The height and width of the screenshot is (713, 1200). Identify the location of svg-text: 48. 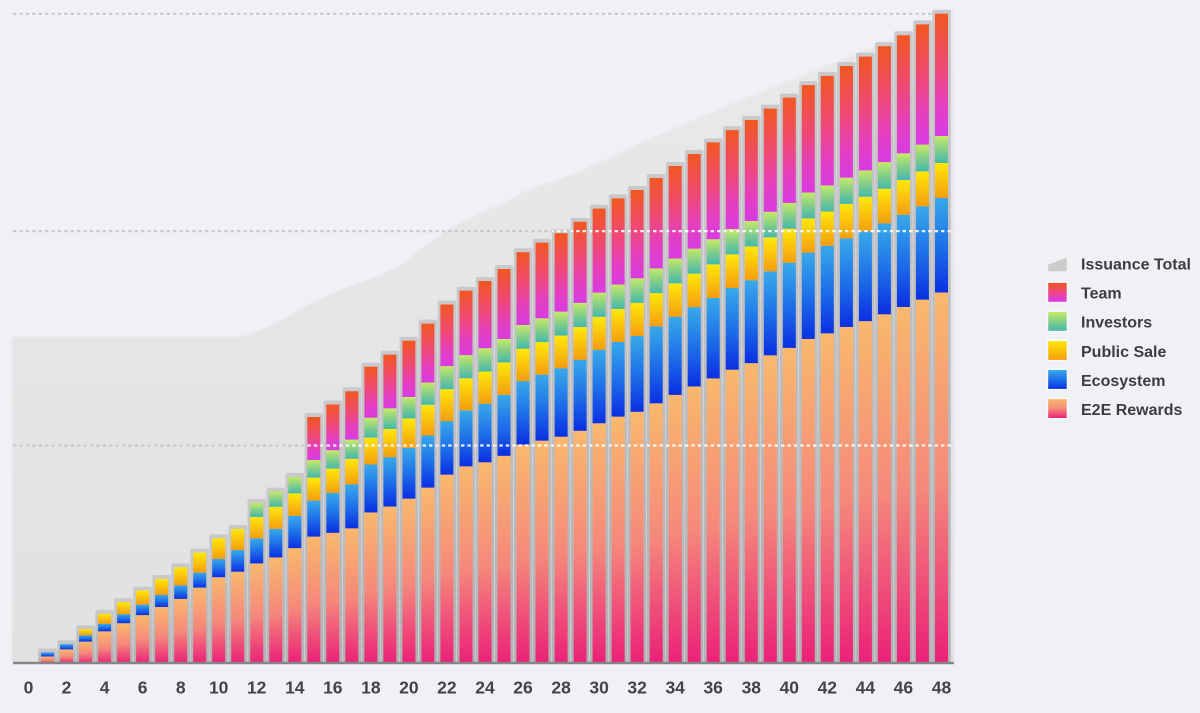
(942, 688).